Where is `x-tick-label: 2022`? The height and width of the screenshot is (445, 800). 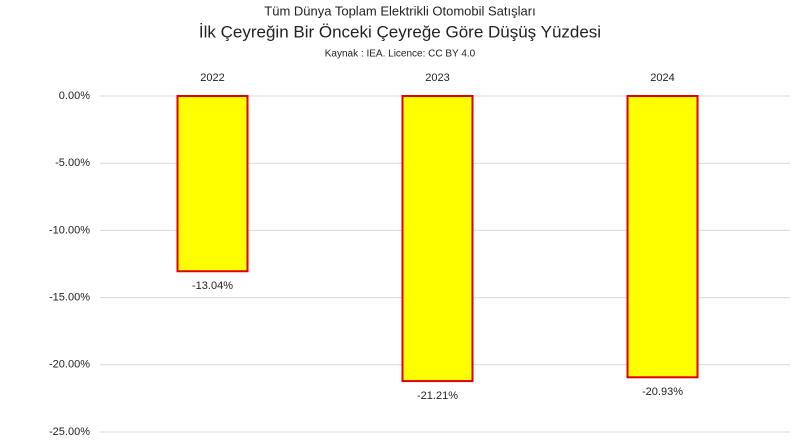
x-tick-label: 2022 is located at coordinates (212, 78).